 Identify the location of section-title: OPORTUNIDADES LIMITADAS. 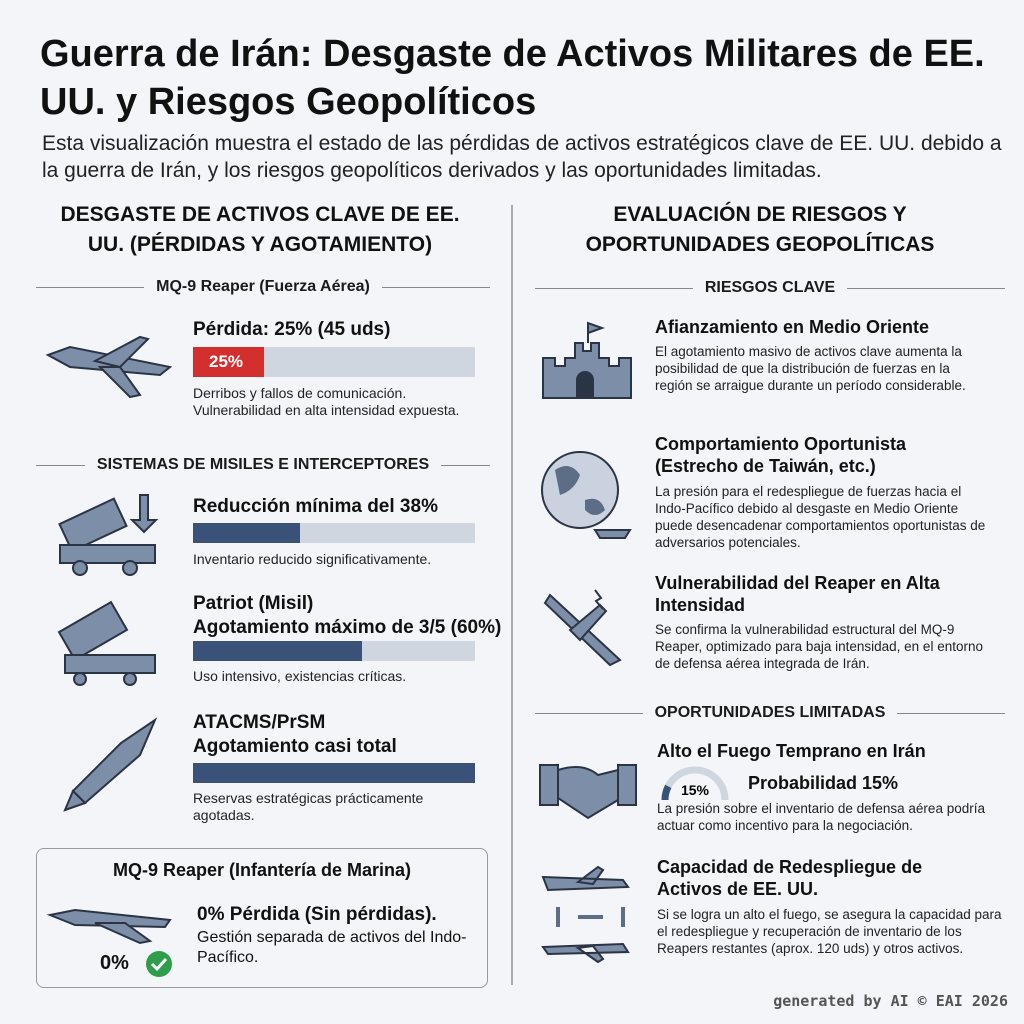
(770, 713).